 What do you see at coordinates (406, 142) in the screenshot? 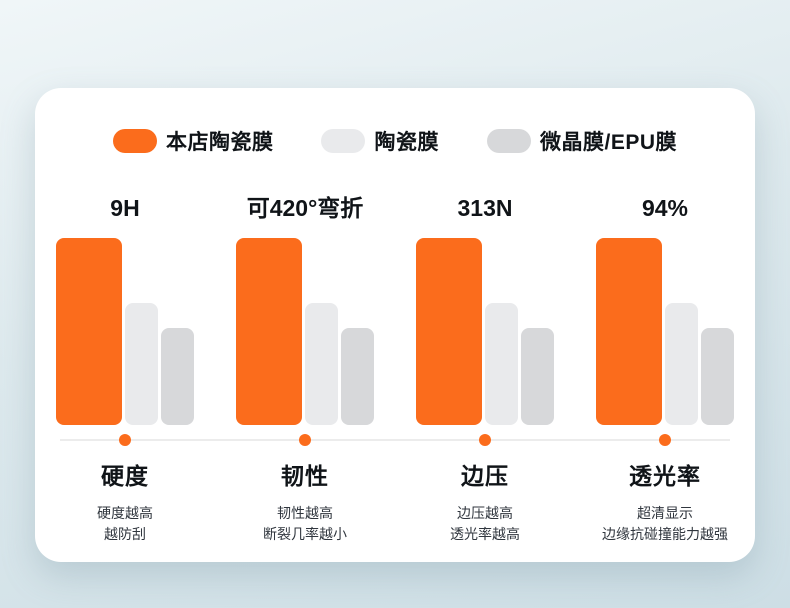
I see `legend-label-ceramic-film: 陶瓷膜` at bounding box center [406, 142].